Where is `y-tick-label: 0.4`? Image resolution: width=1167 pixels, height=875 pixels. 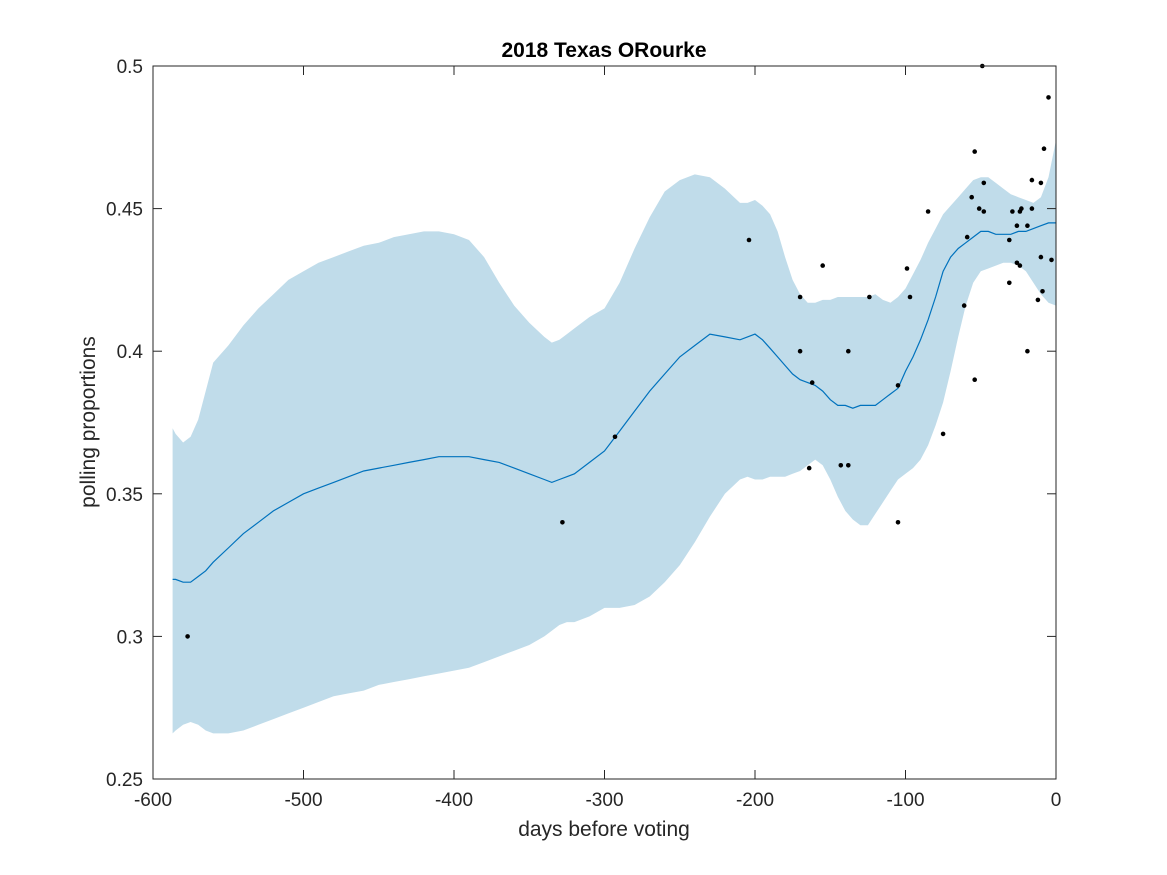
y-tick-label: 0.4 is located at coordinates (130, 352).